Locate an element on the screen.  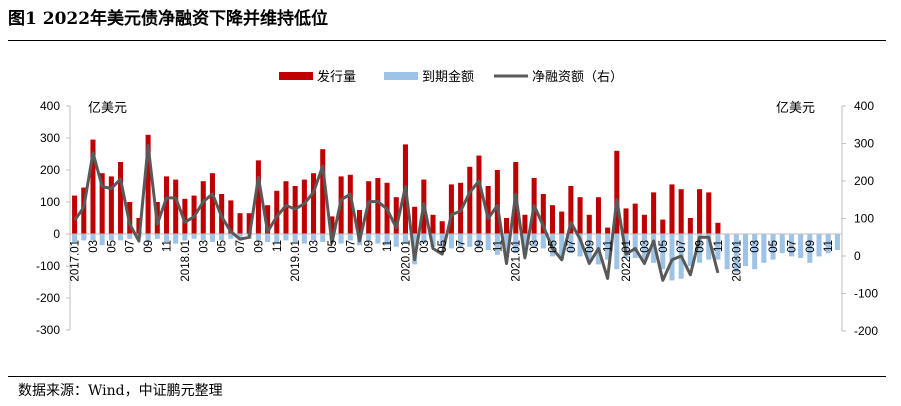
legend-swatch-maturity is located at coordinates (401, 76).